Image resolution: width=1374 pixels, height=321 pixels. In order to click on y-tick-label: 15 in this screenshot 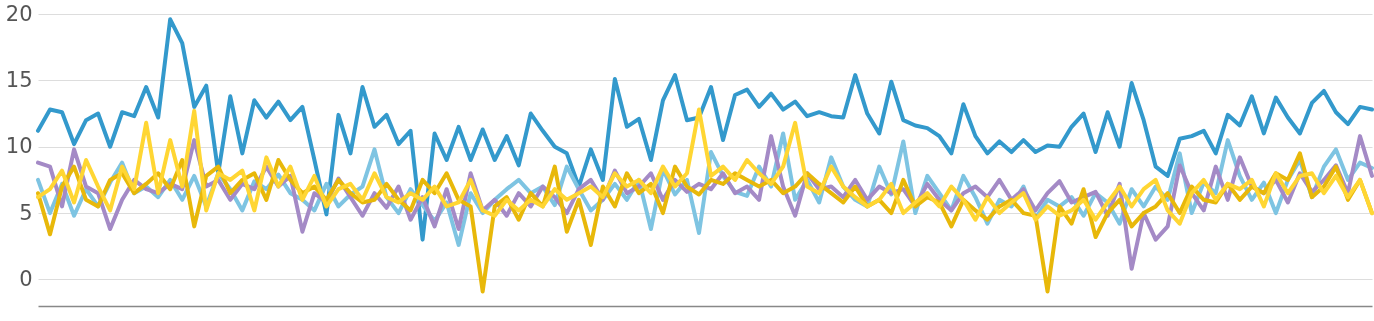, I will do `click(19, 79)`.